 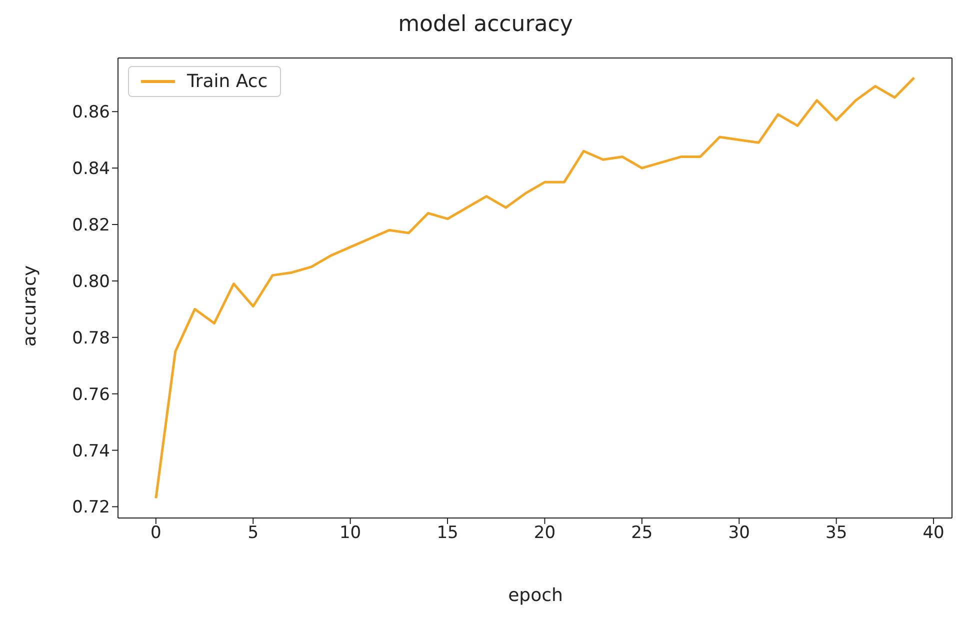 What do you see at coordinates (535, 595) in the screenshot?
I see `x-axis-title: epoch` at bounding box center [535, 595].